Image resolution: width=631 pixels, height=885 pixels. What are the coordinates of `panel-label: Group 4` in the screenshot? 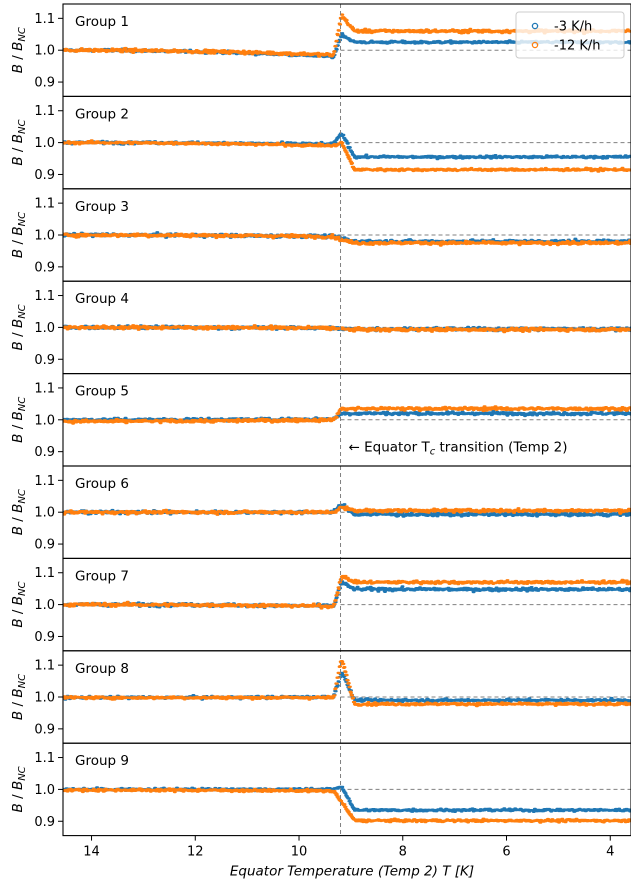 It's located at (102, 299).